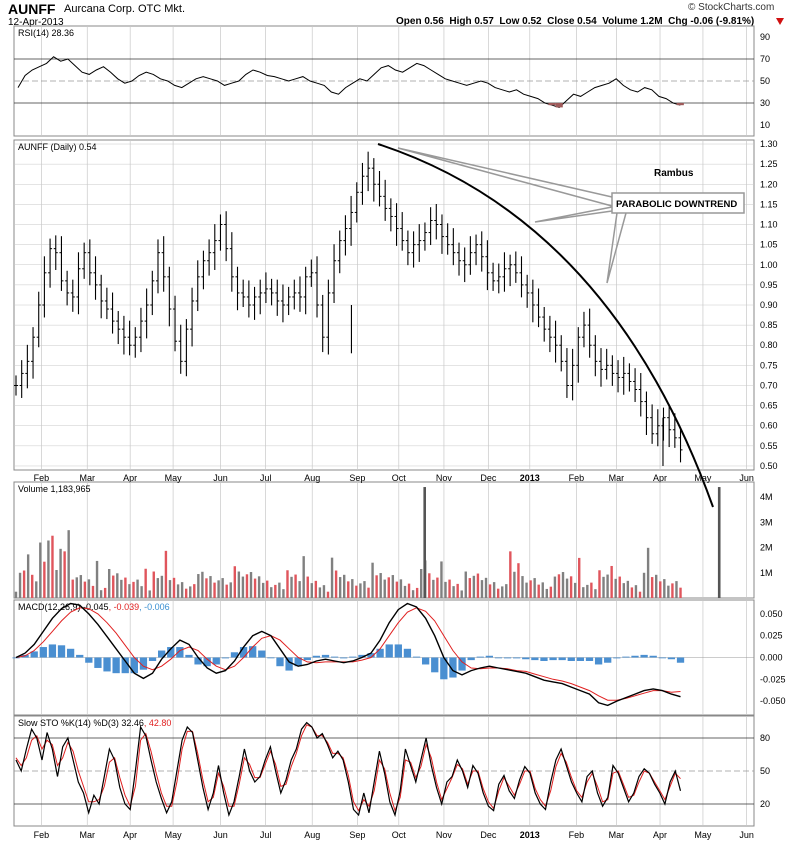 The width and height of the screenshot is (800, 844). I want to click on rsi-label: RSI(14) 28.36, so click(46, 33).